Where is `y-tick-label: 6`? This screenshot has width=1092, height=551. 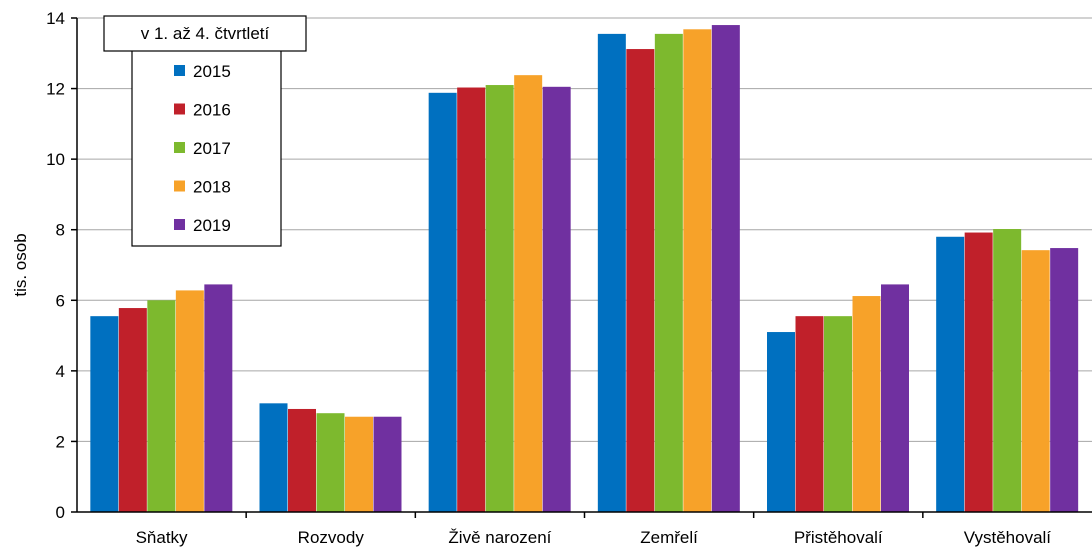 y-tick-label: 6 is located at coordinates (60, 300).